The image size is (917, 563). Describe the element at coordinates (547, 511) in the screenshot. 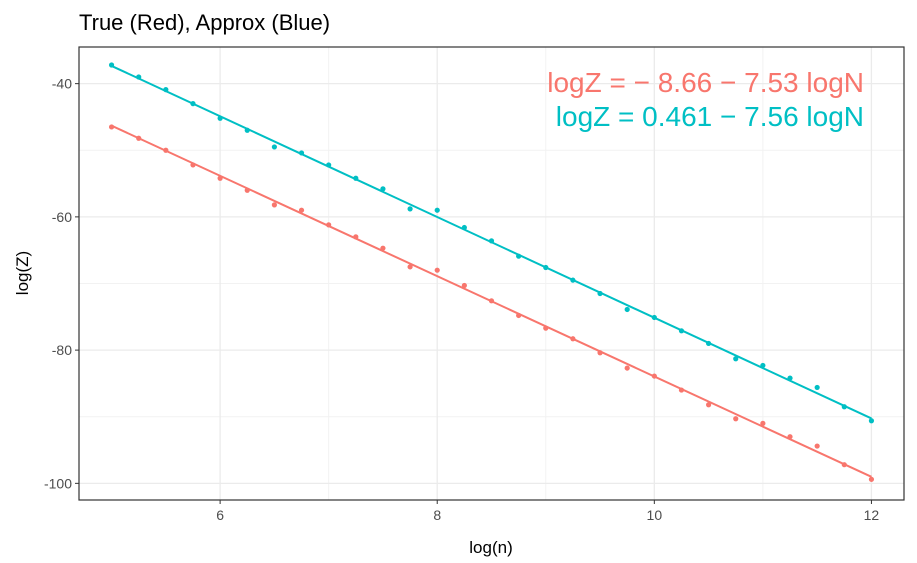

I see `x-axis: 6 8 10 12` at that location.